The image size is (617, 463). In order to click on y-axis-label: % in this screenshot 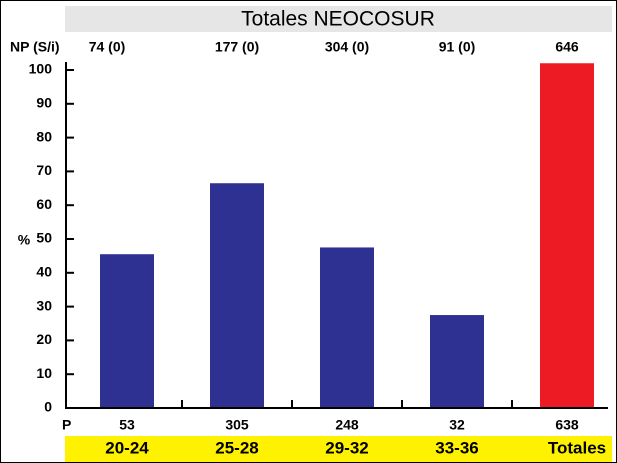, I will do `click(24, 240)`.